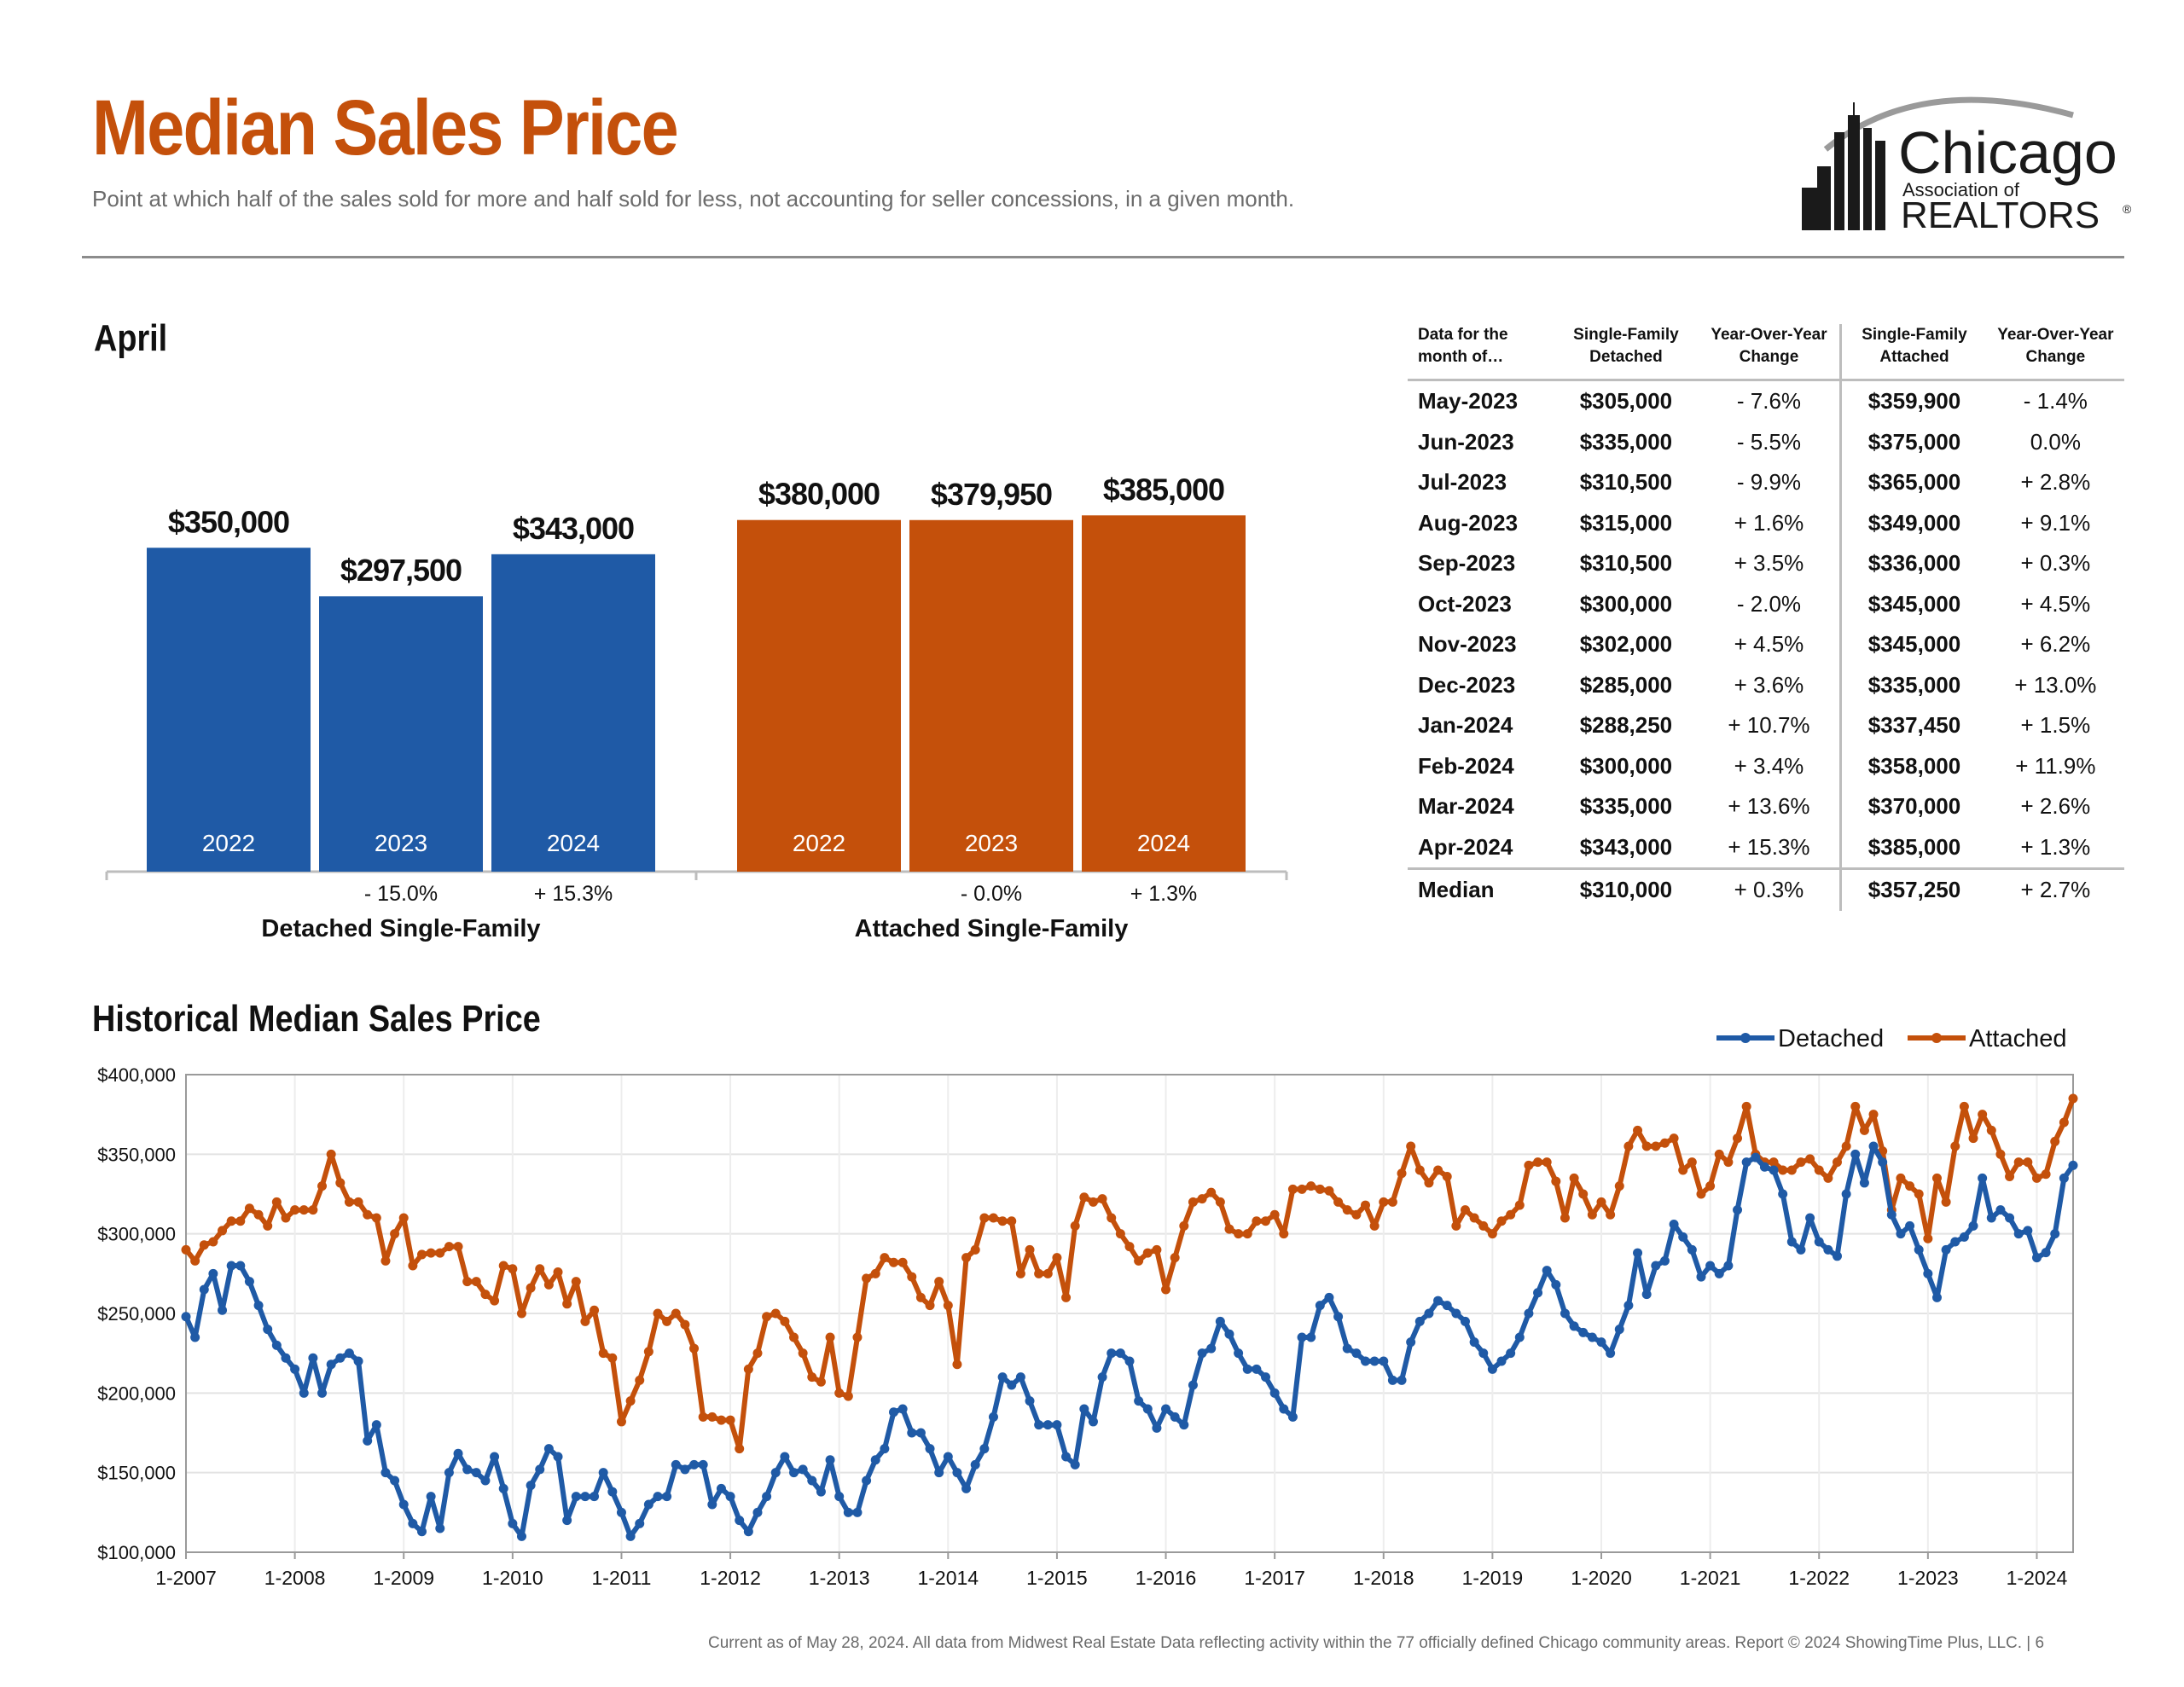 This screenshot has width=2184, height=1687. What do you see at coordinates (1819, 1578) in the screenshot?
I see `x-tick-label: 1-2022` at bounding box center [1819, 1578].